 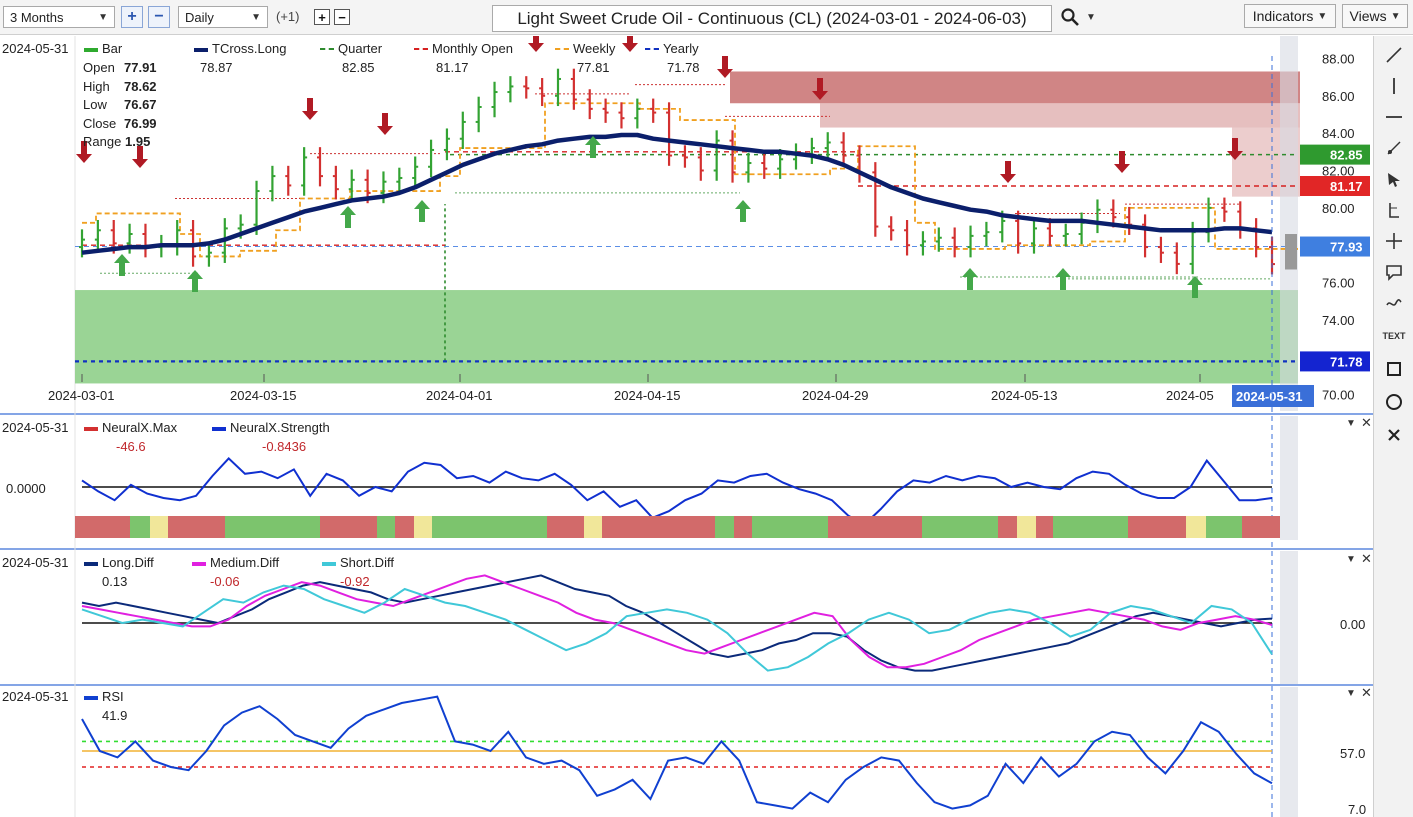 I want to click on legend-item: Short.Diff, so click(x=358, y=562).